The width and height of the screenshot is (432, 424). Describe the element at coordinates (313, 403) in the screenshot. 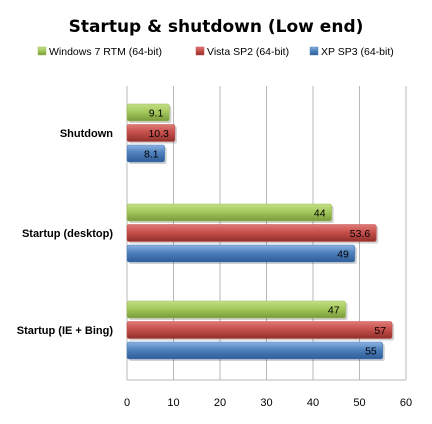

I see `x-tick-label: 40` at that location.